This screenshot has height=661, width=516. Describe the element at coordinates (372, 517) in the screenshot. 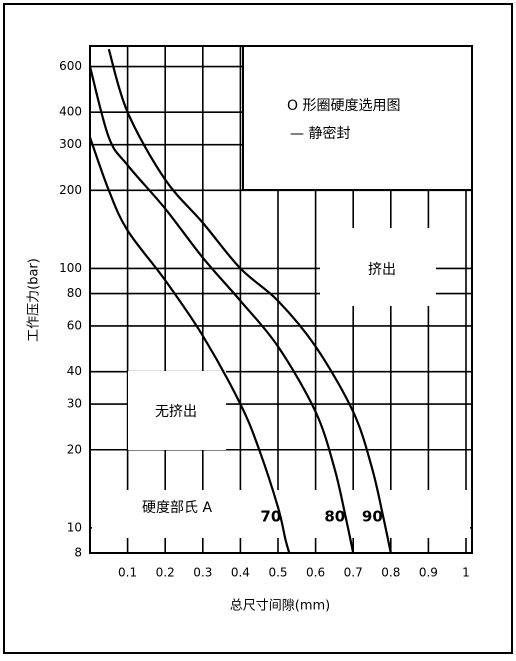

I see `curve-label: 90` at that location.